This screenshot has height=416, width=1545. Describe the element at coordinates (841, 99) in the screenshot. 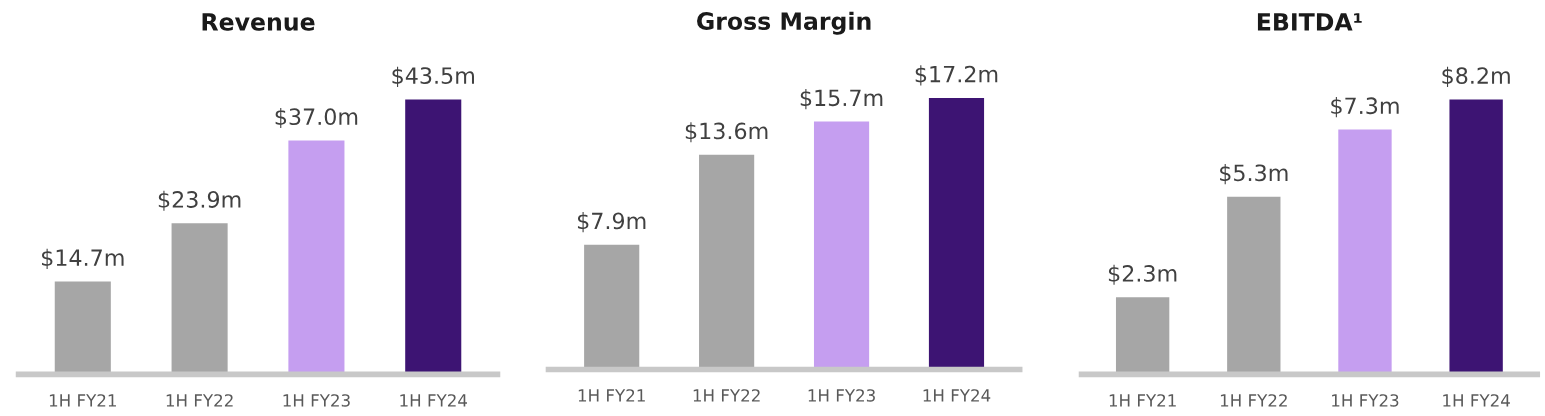

I see `data-label: $15.7m` at that location.